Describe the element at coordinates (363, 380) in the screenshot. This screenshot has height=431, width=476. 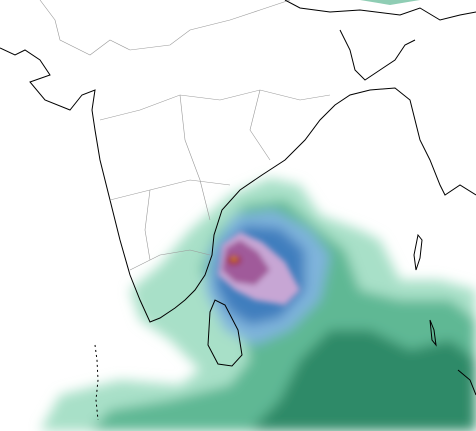
I see `rain-heavy-green` at that location.